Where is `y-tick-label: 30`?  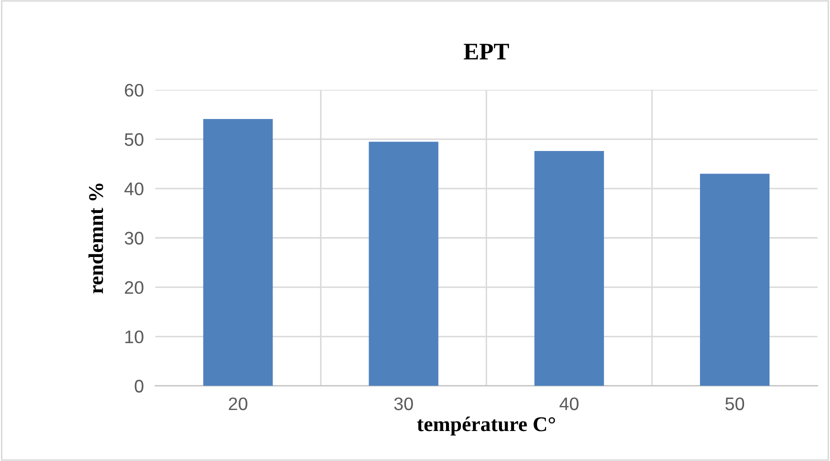
y-tick-label: 30 is located at coordinates (134, 238).